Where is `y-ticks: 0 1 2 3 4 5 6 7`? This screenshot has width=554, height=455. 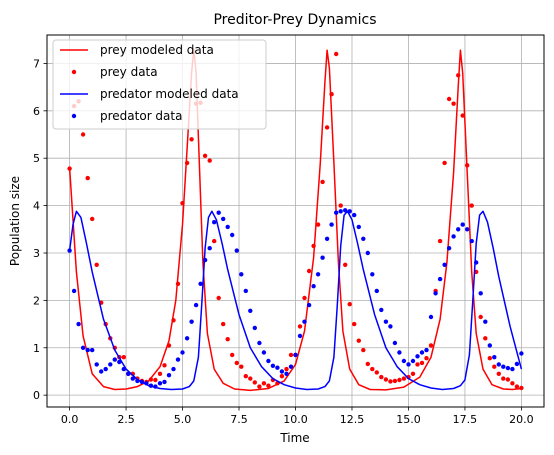
y-ticks: 0 1 2 3 4 5 6 7 is located at coordinates (40, 229).